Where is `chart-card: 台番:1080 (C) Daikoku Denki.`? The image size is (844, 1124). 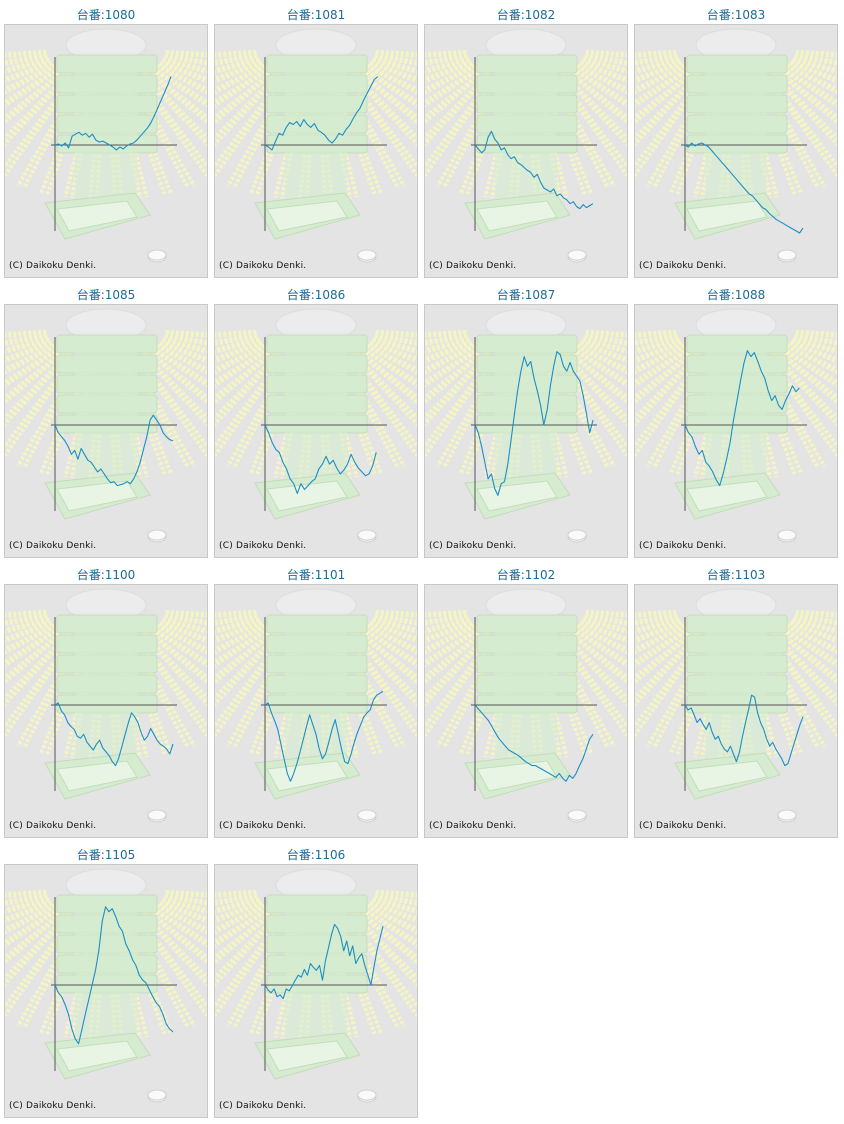 chart-card: 台番:1080 (C) Daikoku Denki. is located at coordinates (106, 140).